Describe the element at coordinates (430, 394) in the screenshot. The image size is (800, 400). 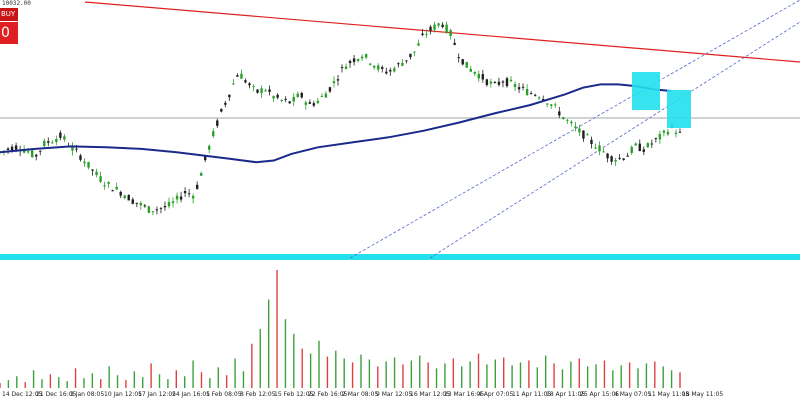
I see `x-tick-label: 16 Mar 12:05` at that location.